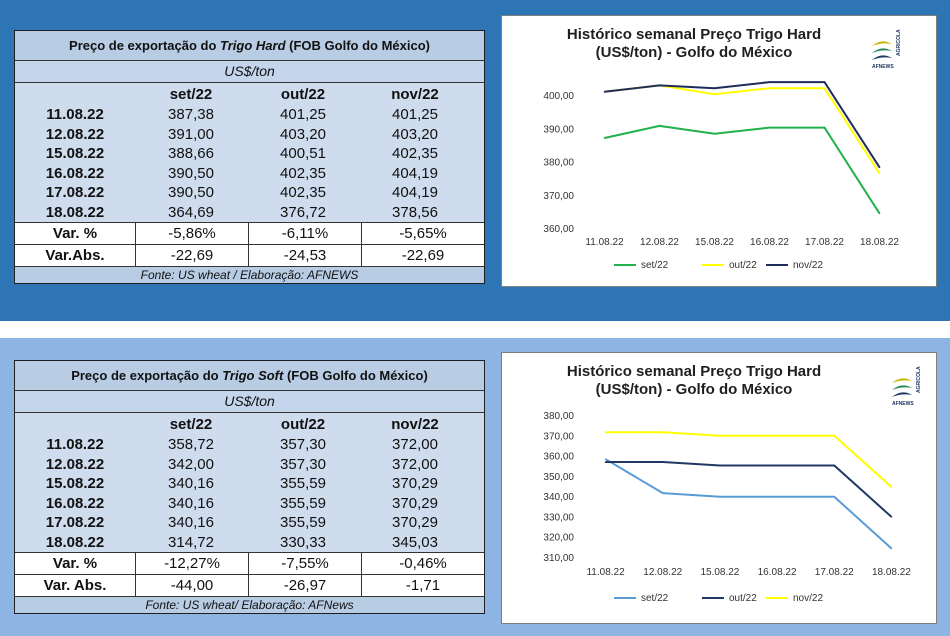  Describe the element at coordinates (192, 255) in the screenshot. I see `variation-value: -22,69` at that location.